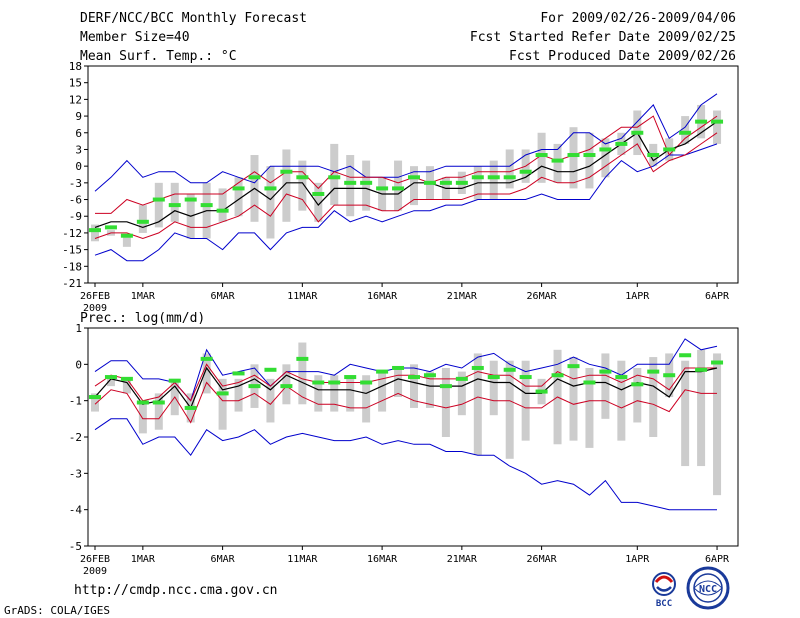  I want to click on source-url: http://cmdp.ncc.cma.gov.cn, so click(176, 590).